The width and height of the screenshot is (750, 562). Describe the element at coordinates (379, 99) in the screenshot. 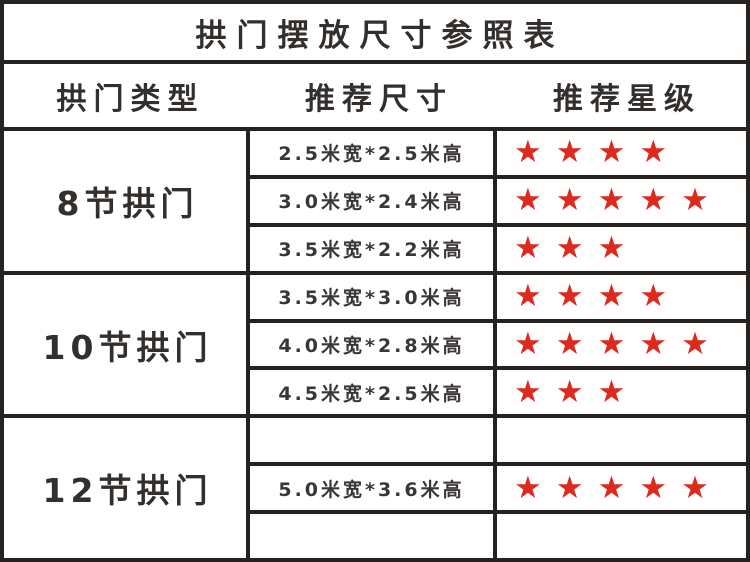

I see `column-header-recommended-size: 推荐尺寸` at that location.